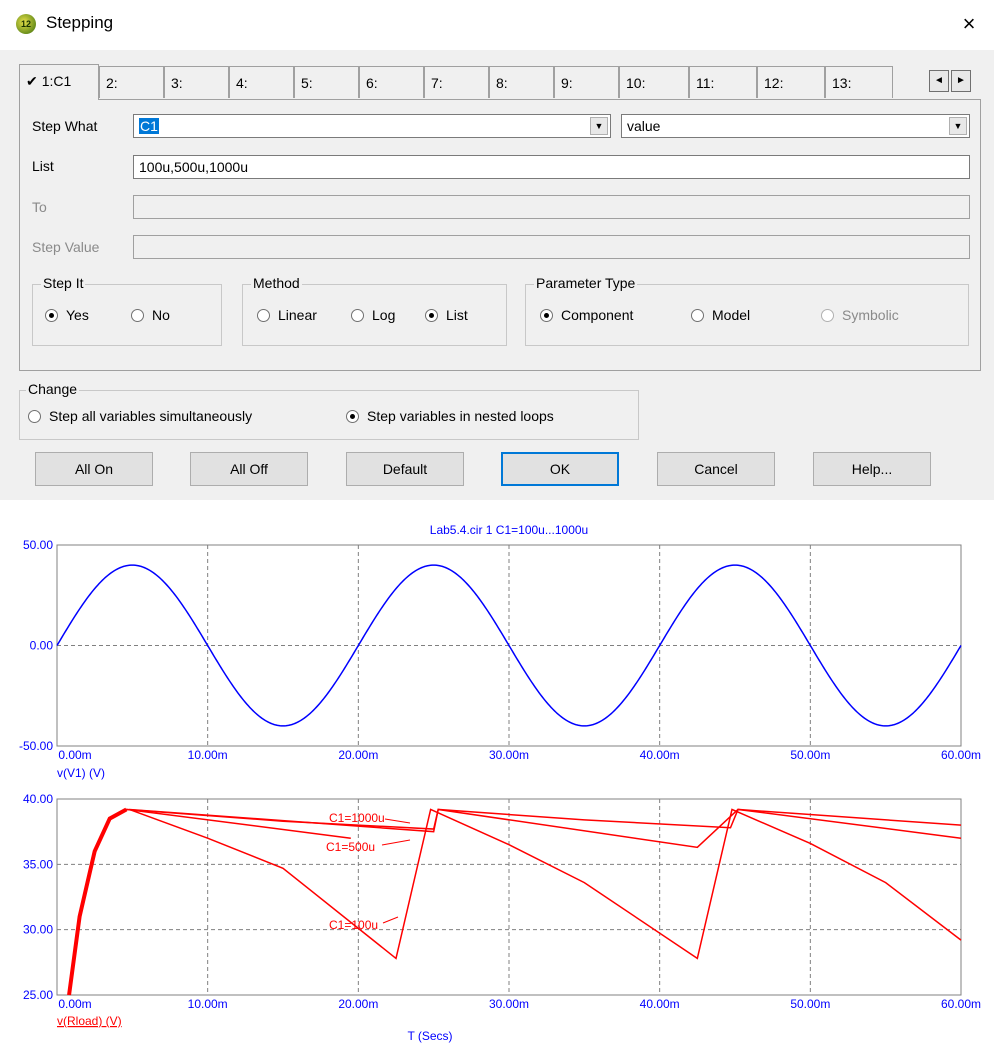  What do you see at coordinates (560, 469) in the screenshot?
I see `ok-button: OK` at bounding box center [560, 469].